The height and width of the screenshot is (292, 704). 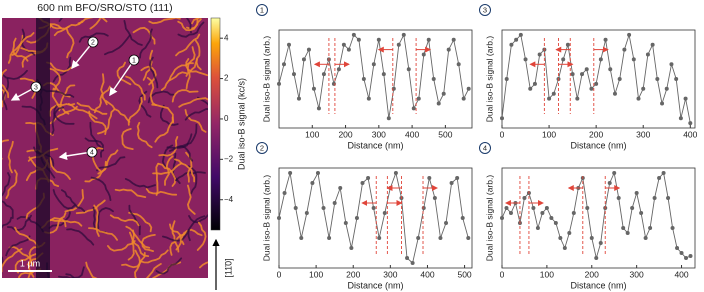 I want to click on colorbar-tick-label: −2, so click(x=229, y=158).